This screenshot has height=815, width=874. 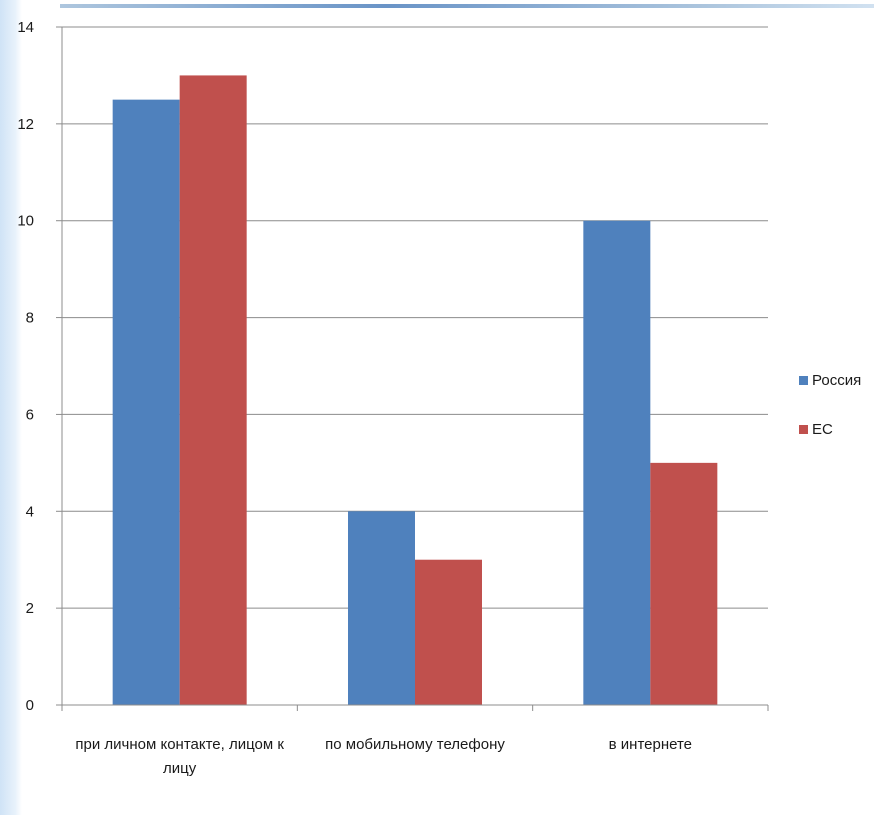 I want to click on y-tick-label: 8, so click(x=30, y=318).